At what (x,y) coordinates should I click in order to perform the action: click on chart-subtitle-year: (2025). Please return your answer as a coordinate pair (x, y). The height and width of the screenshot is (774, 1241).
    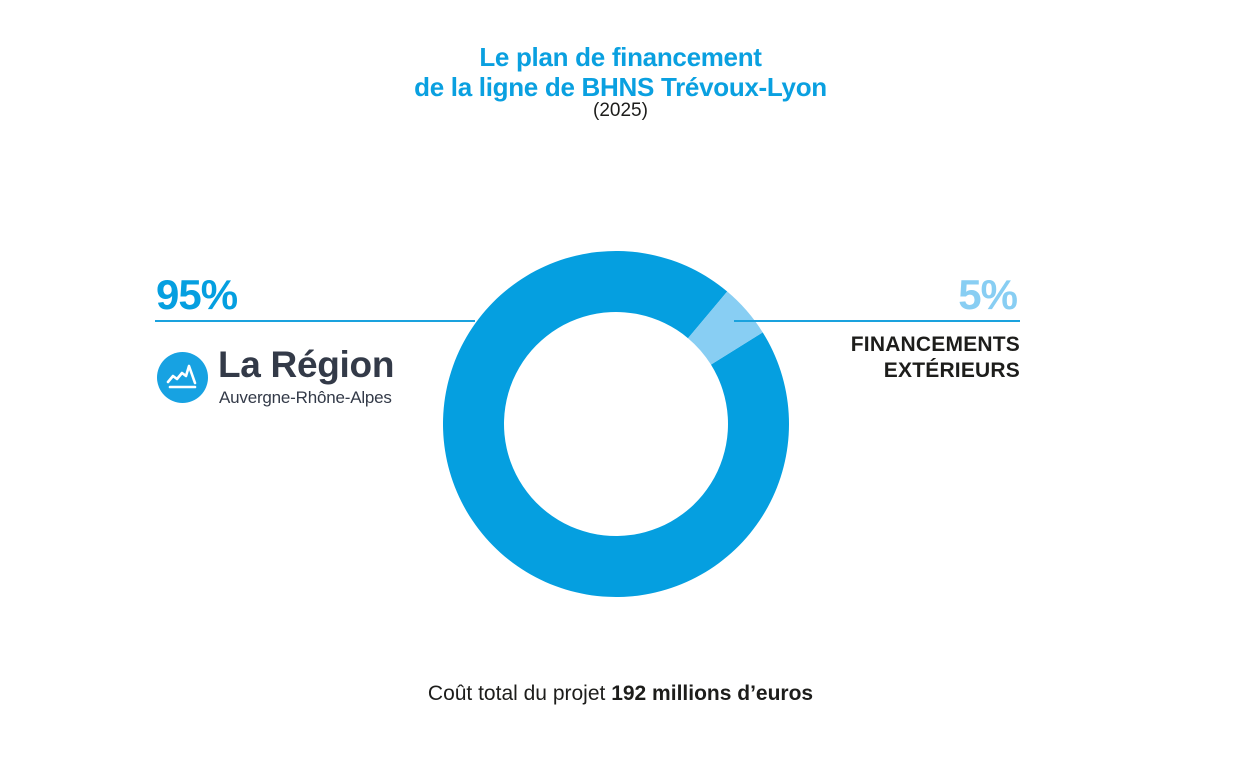
    Looking at the image, I should click on (620, 110).